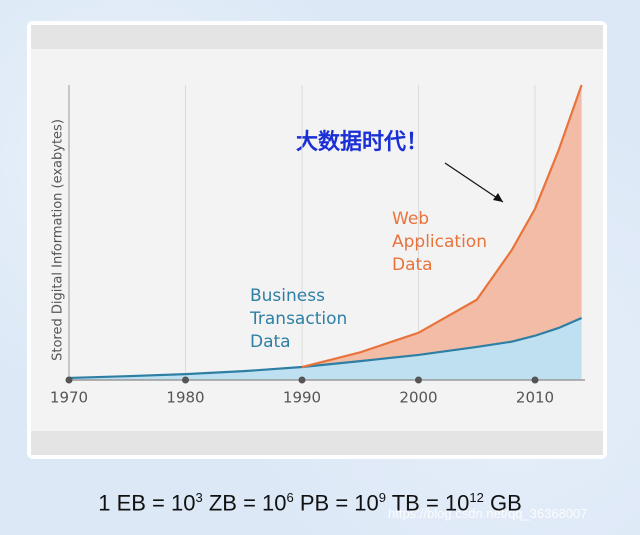 This screenshot has width=640, height=535. What do you see at coordinates (317, 443) in the screenshot?
I see `bottom-band` at bounding box center [317, 443].